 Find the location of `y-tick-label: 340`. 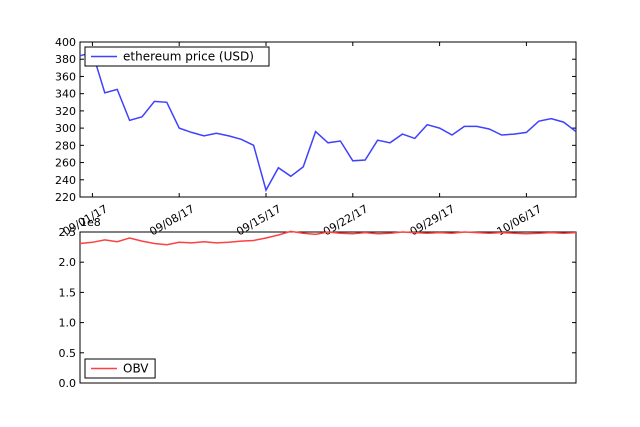

y-tick-label: 340 is located at coordinates (65, 94).